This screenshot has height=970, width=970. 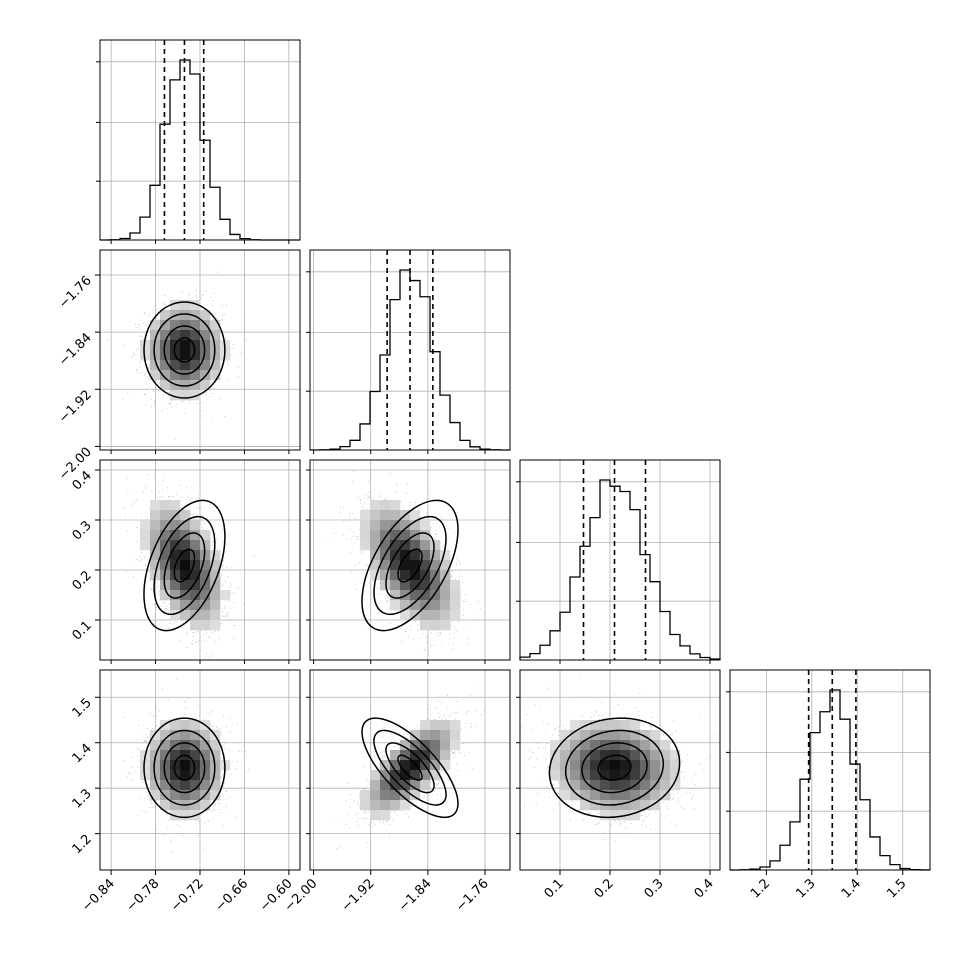 I want to click on x-tick-label: 1.4, so click(x=851, y=888).